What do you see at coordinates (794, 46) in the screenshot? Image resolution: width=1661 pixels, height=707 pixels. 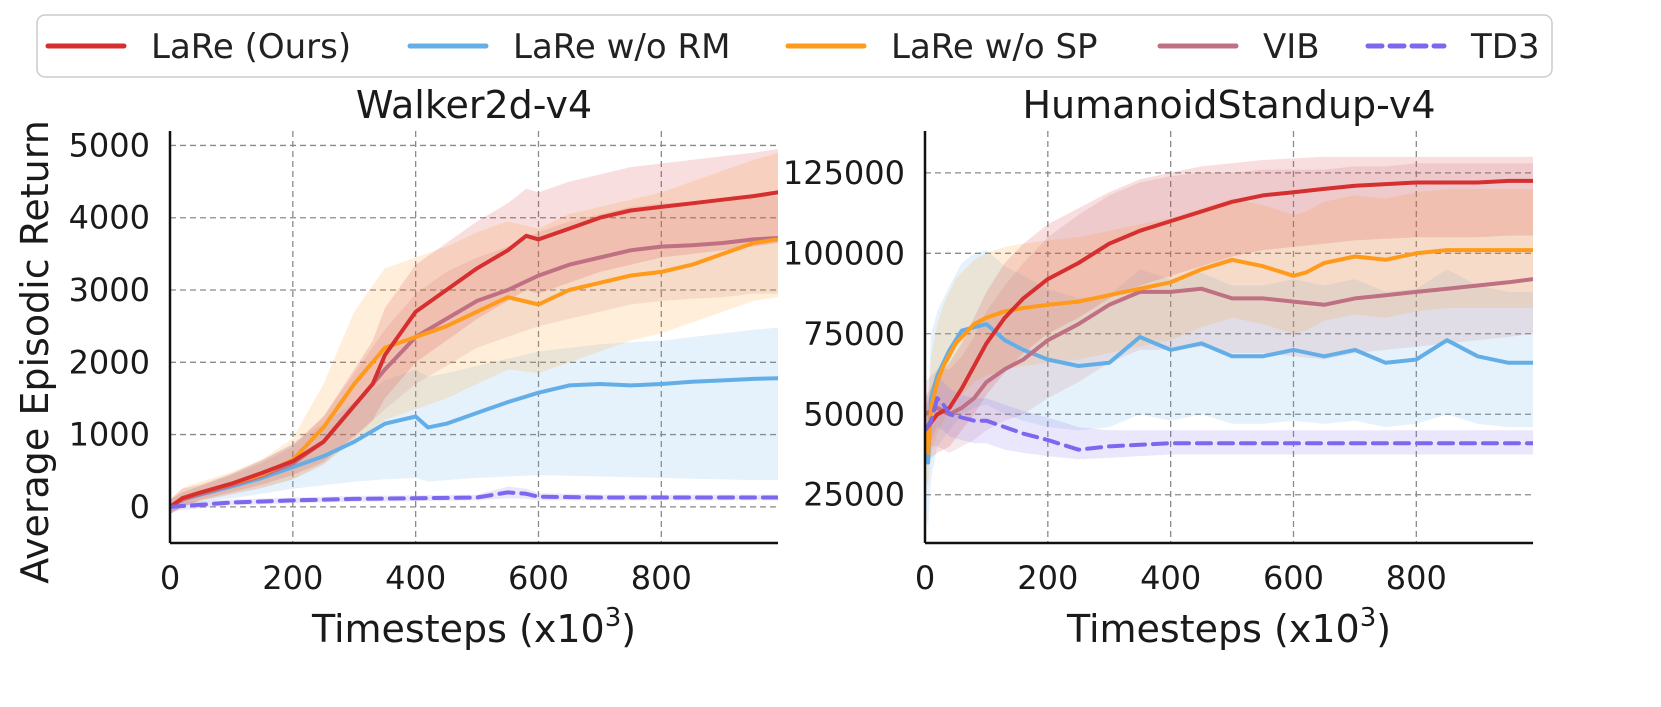 I see `legend: LaRe (Ours) LaRe w/o RM LaRe w/o SP VIB TD3` at bounding box center [794, 46].